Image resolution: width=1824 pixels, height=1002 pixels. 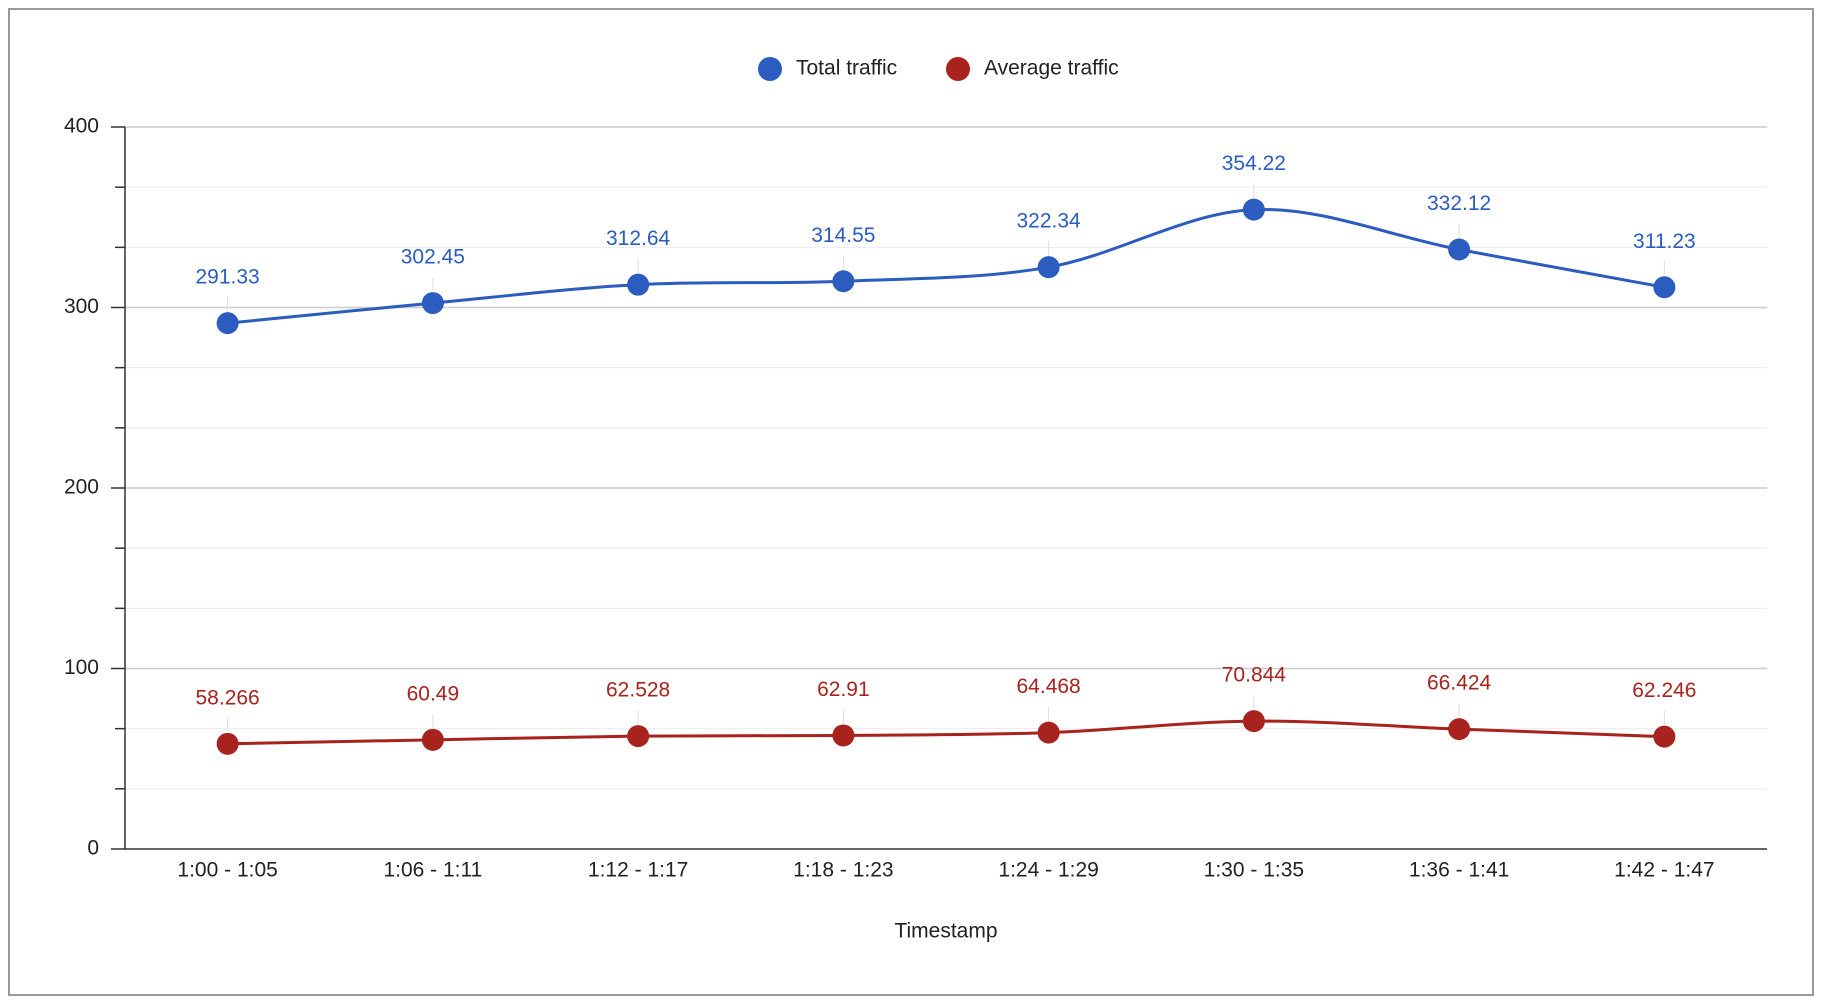 What do you see at coordinates (1459, 683) in the screenshot?
I see `data-label: 66.424` at bounding box center [1459, 683].